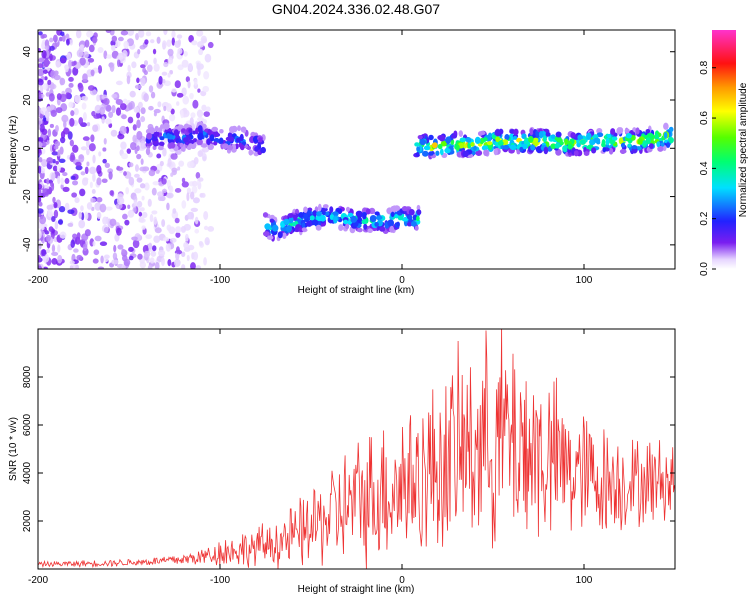 The image size is (750, 600). I want to click on snr-y-tick-label: 2000, so click(27, 520).